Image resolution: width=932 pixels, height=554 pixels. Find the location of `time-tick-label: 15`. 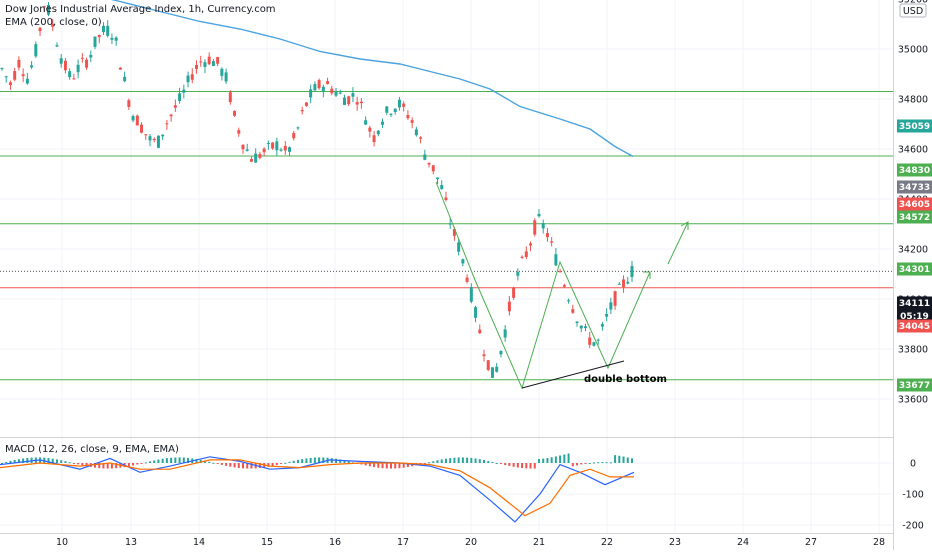

time-tick-label: 15 is located at coordinates (267, 542).